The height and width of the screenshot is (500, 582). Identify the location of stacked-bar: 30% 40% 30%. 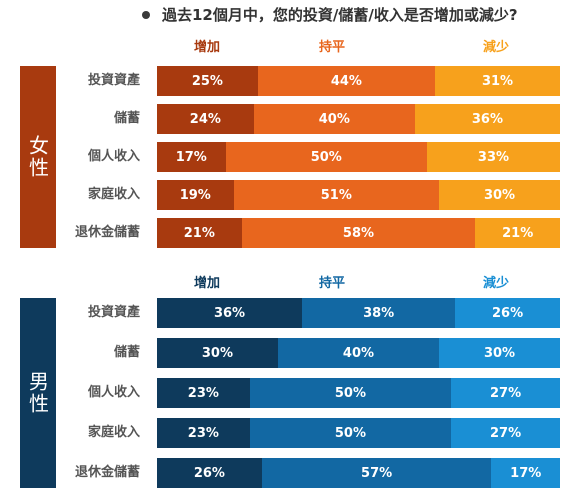
(358, 353).